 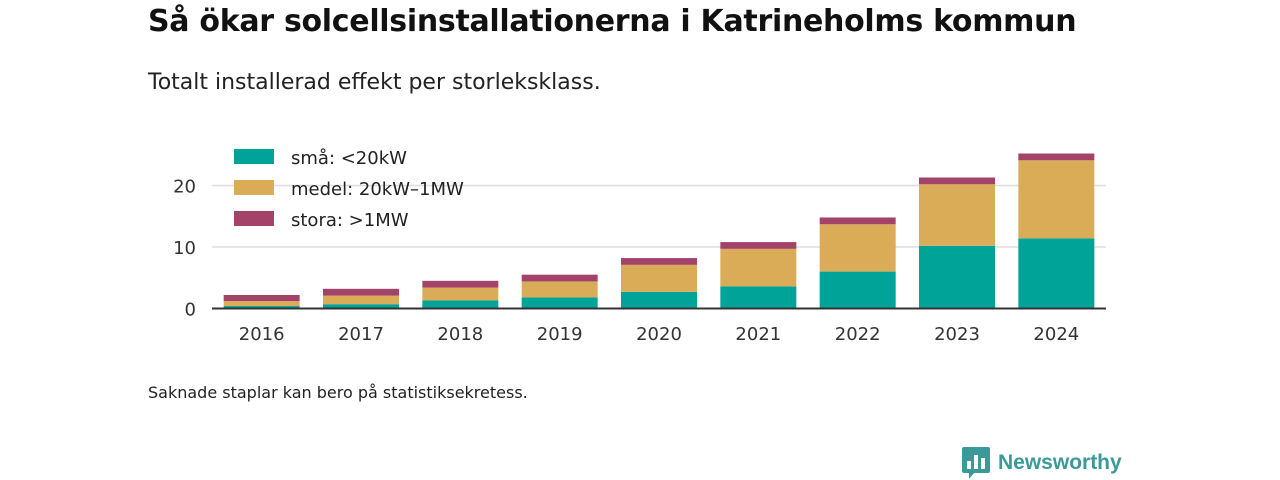 I want to click on legend-label: stora: >1MW, so click(x=350, y=220).